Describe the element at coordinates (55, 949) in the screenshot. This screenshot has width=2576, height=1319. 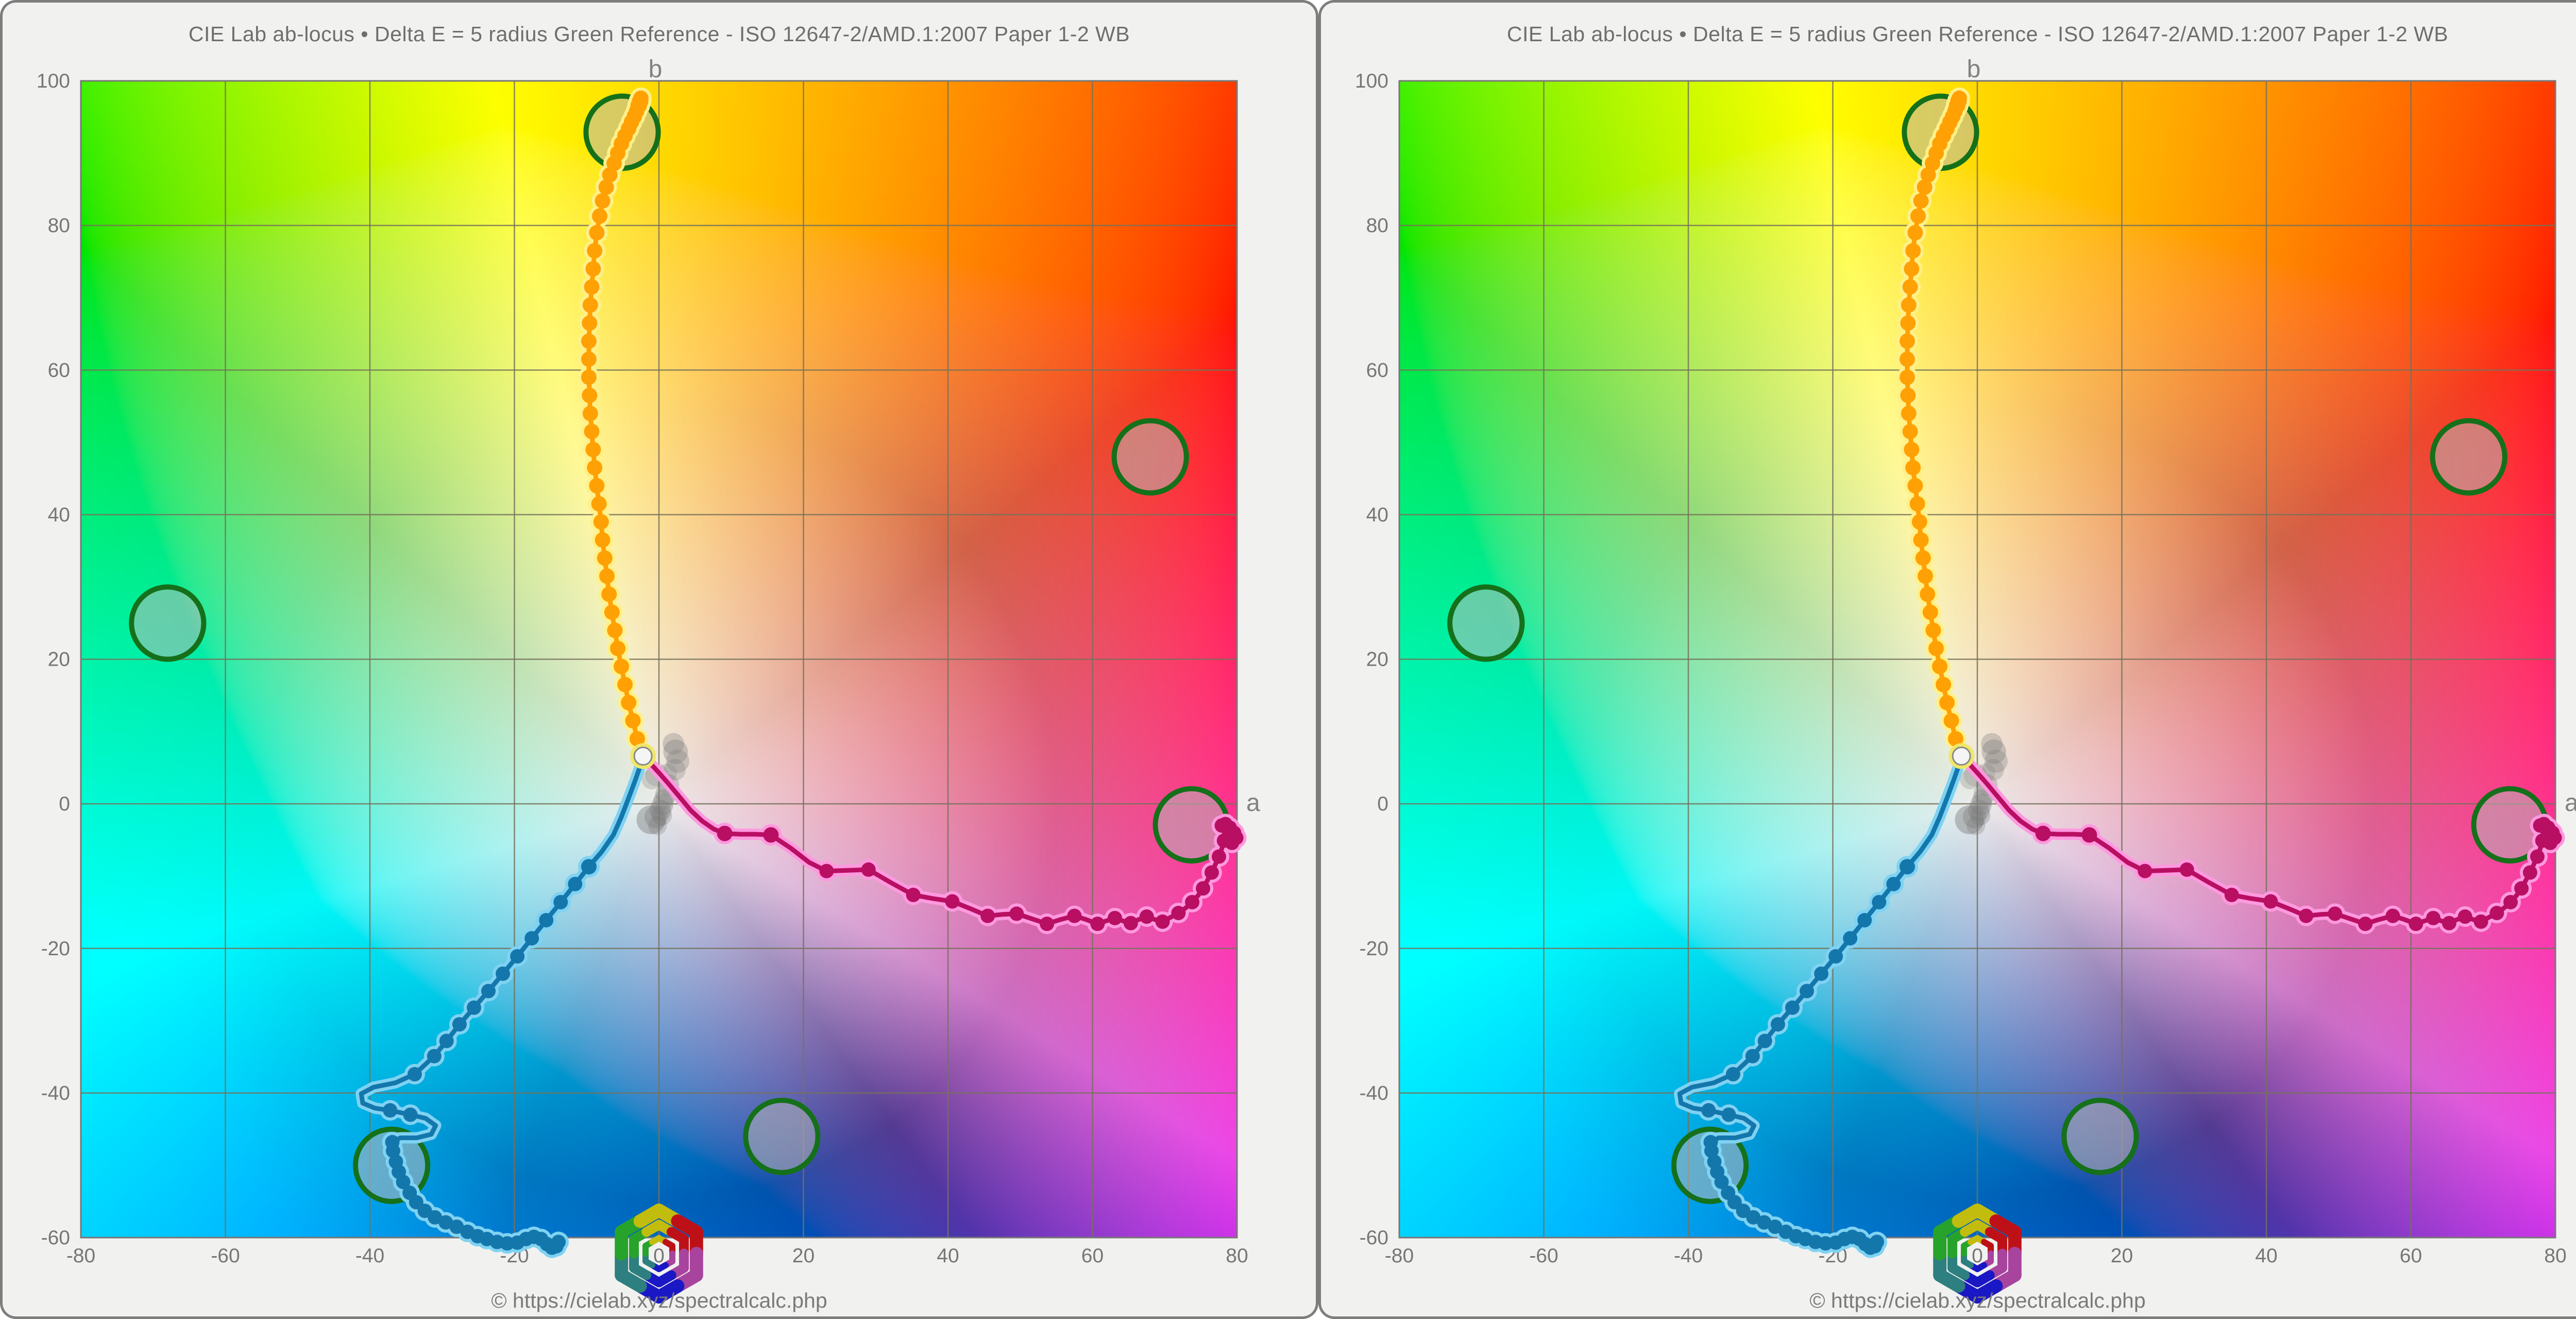
I see `y-tick-label: -20` at that location.